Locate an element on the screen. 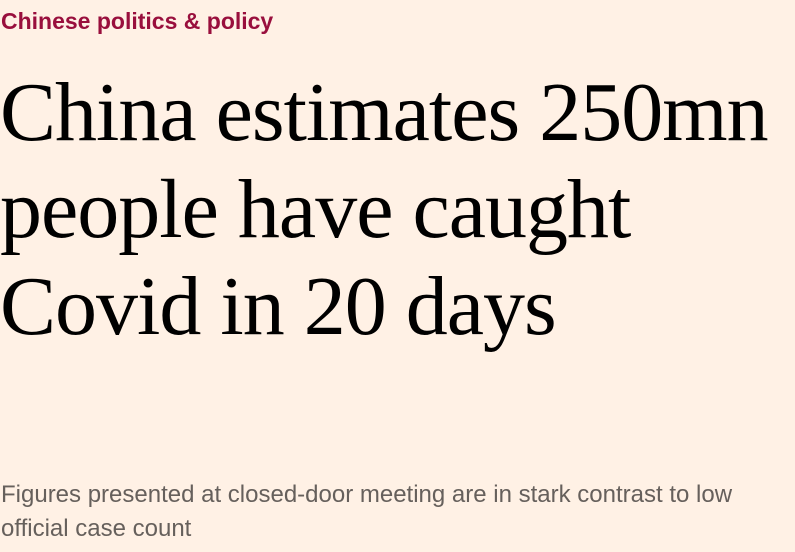  topic-link: Chinese politics & policy is located at coordinates (137, 21).